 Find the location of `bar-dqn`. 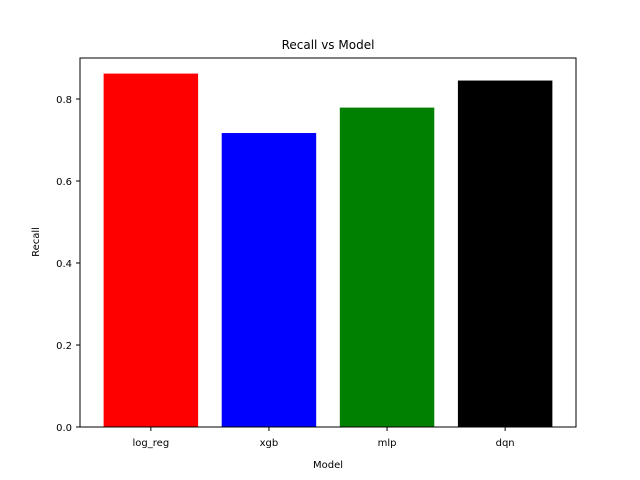

bar-dqn is located at coordinates (505, 254).